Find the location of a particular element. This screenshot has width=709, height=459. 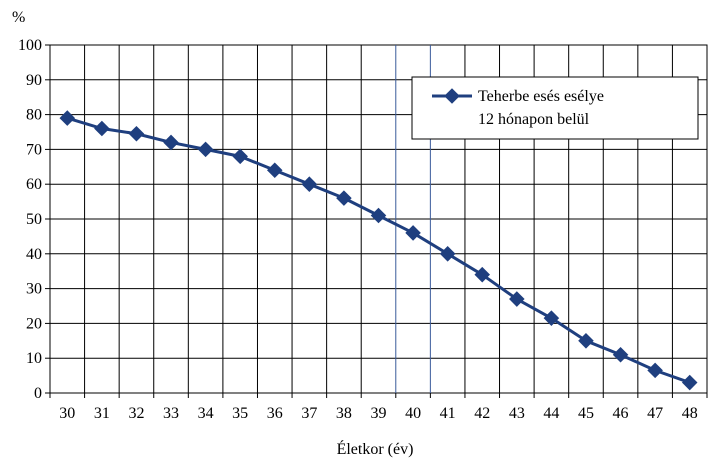

x-tick-label: 38 is located at coordinates (344, 413).